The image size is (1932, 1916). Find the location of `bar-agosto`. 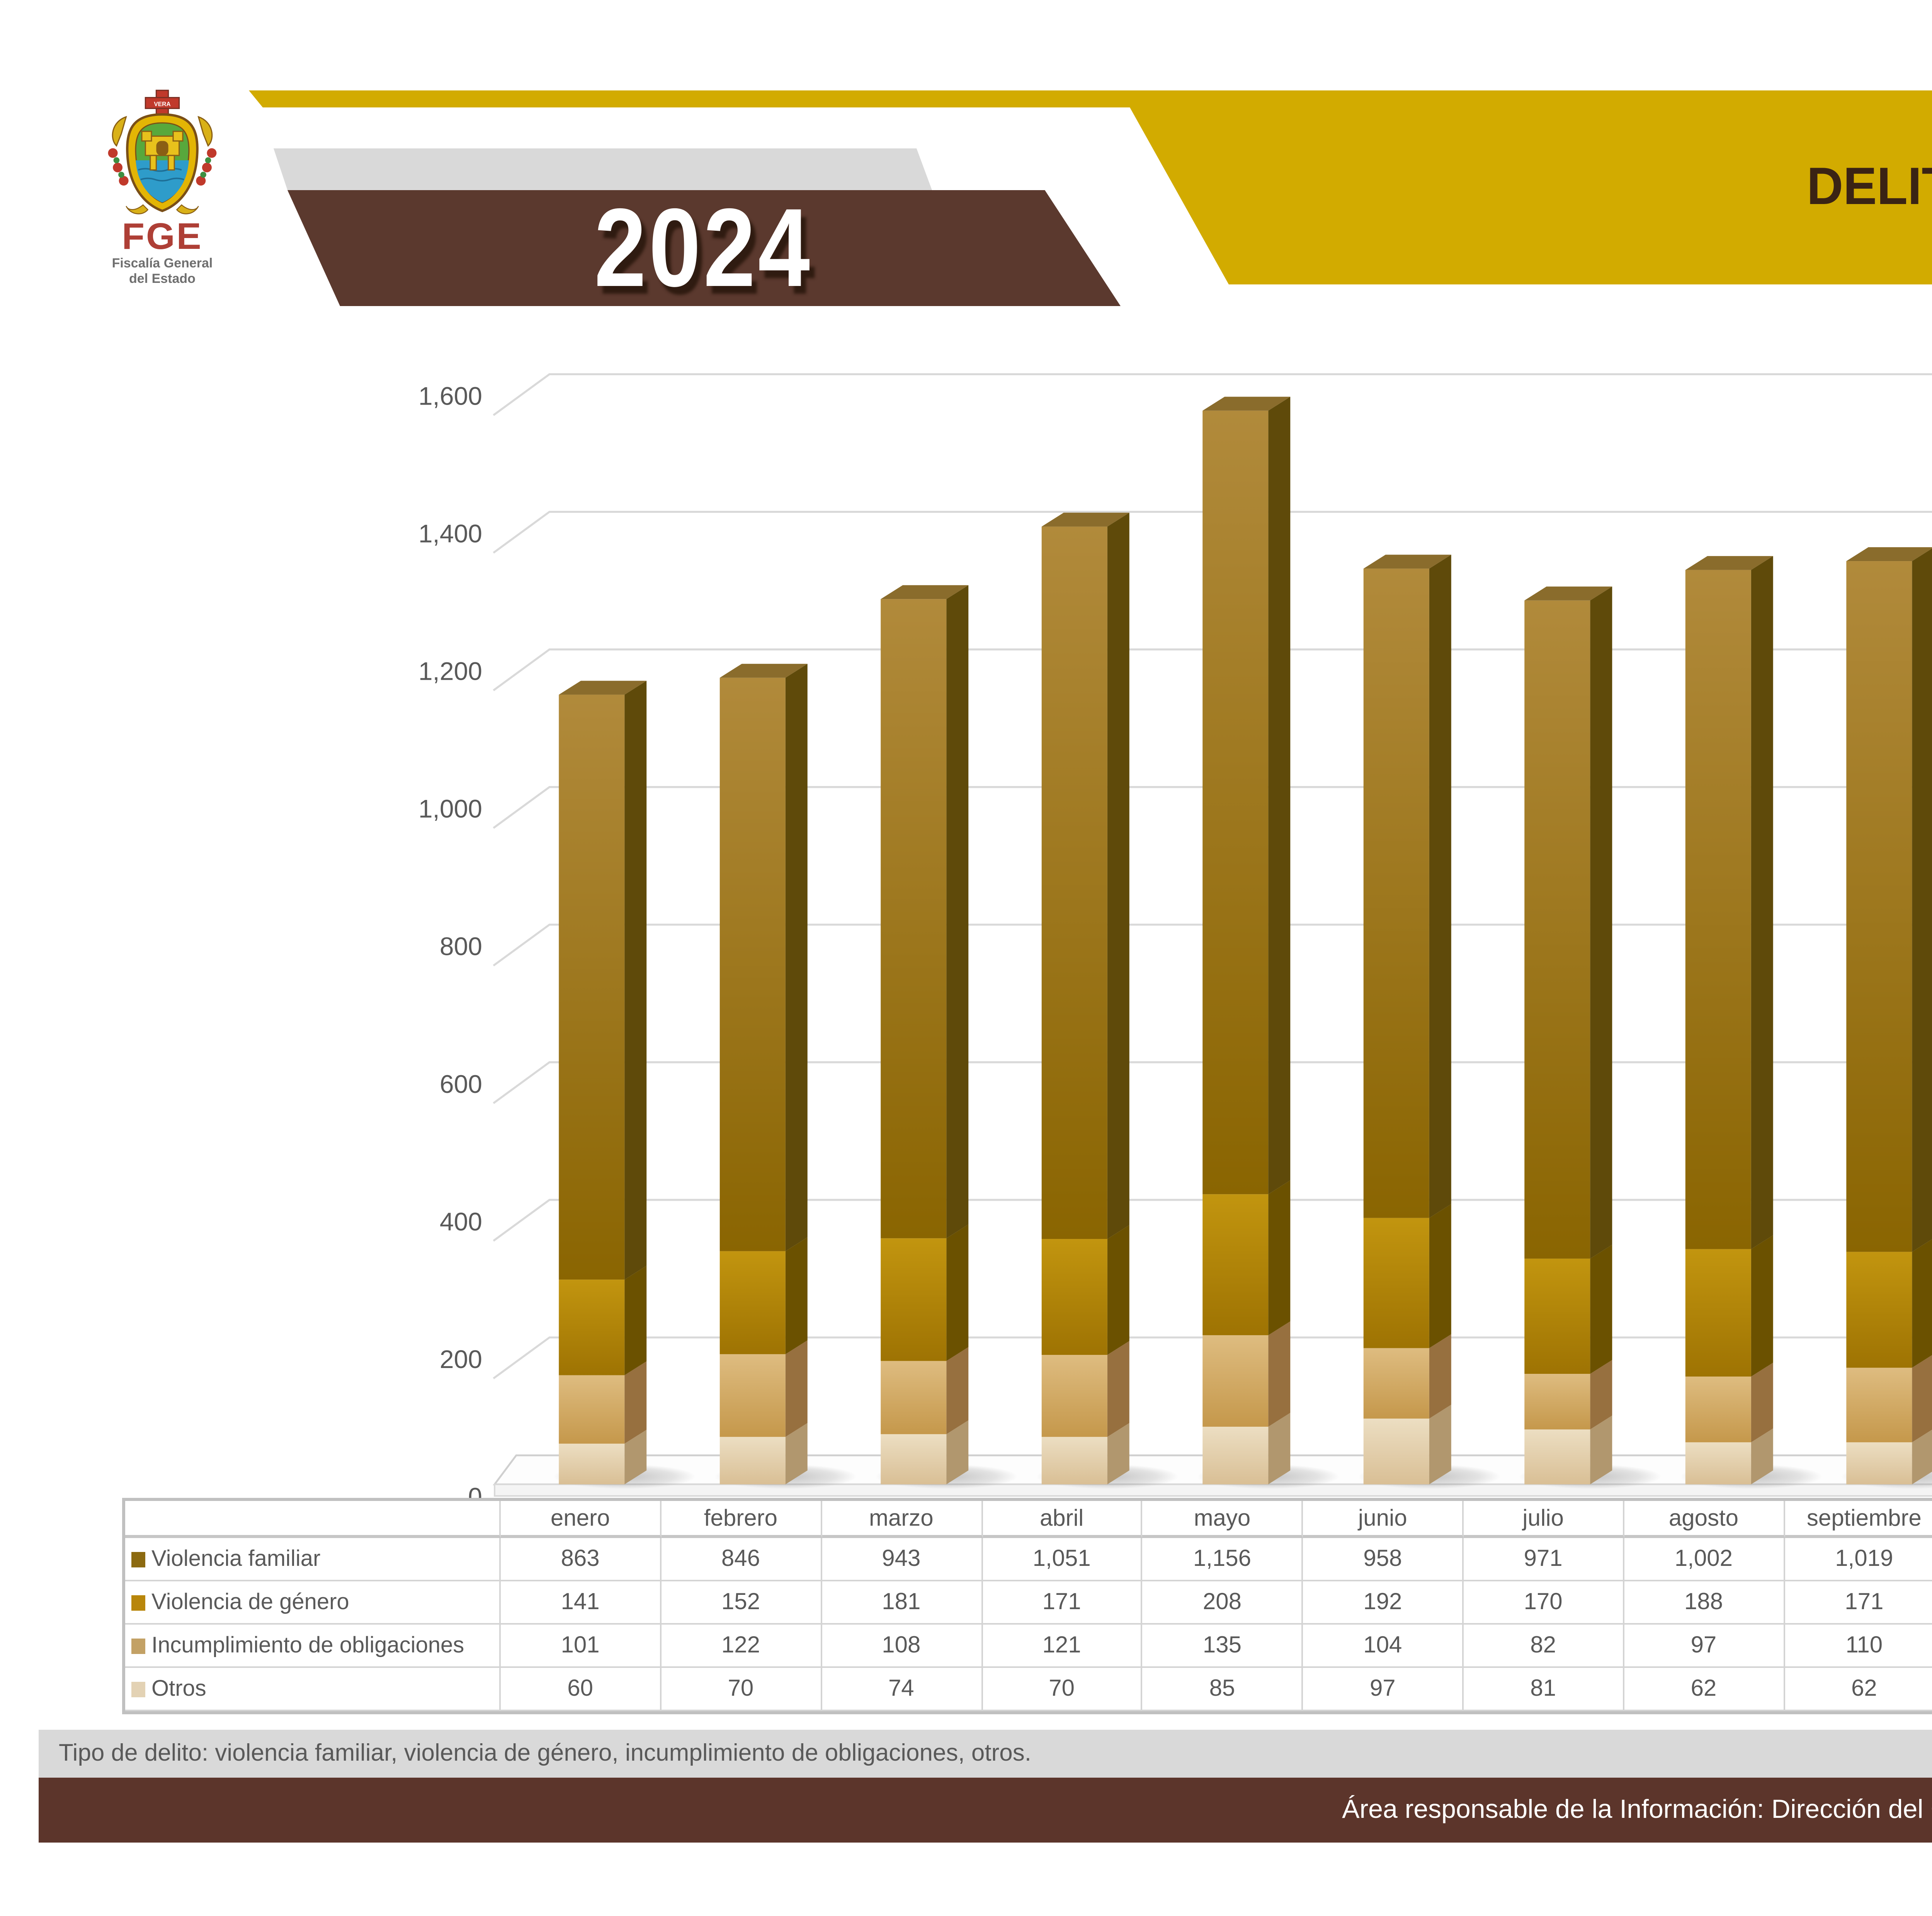

bar-agosto is located at coordinates (1729, 1020).